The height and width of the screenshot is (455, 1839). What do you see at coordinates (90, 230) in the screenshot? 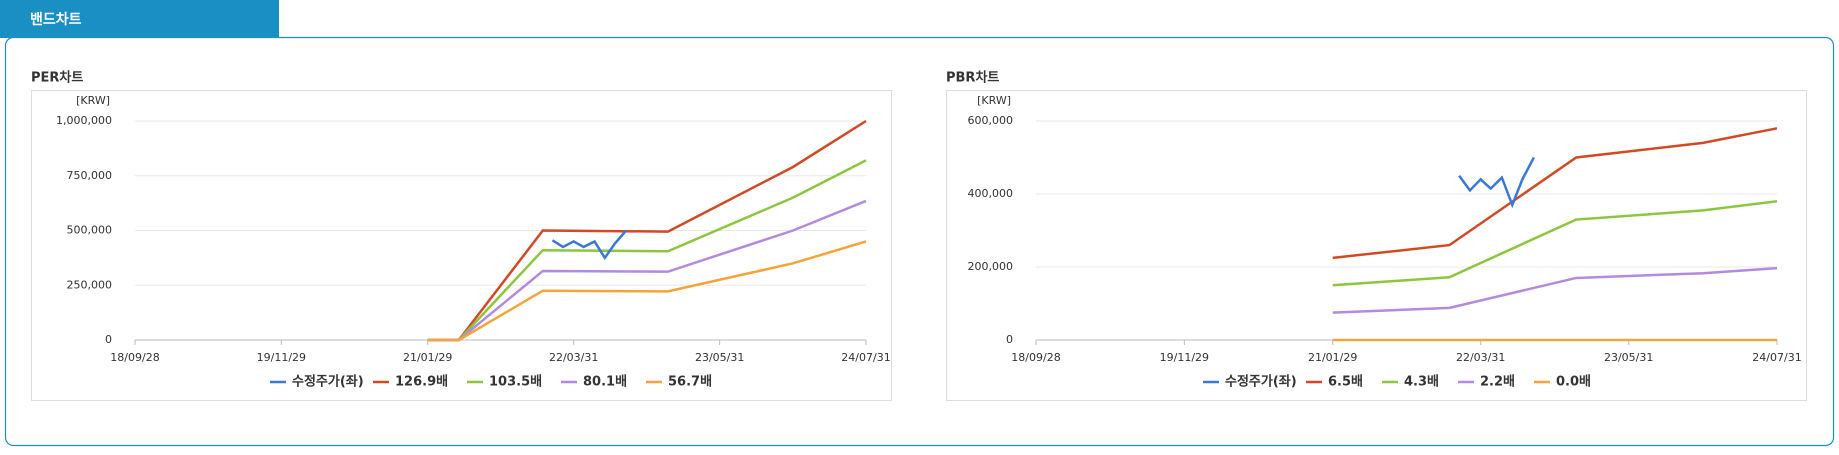
I see `y-tick-label: 500,000` at bounding box center [90, 230].